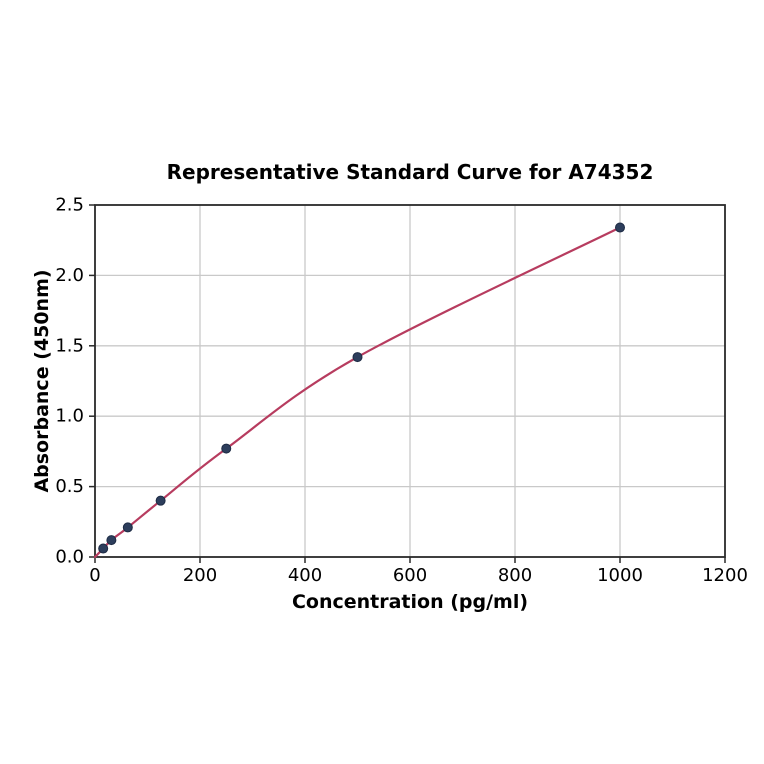  Describe the element at coordinates (200, 575) in the screenshot. I see `x-tick-label: 200` at that location.